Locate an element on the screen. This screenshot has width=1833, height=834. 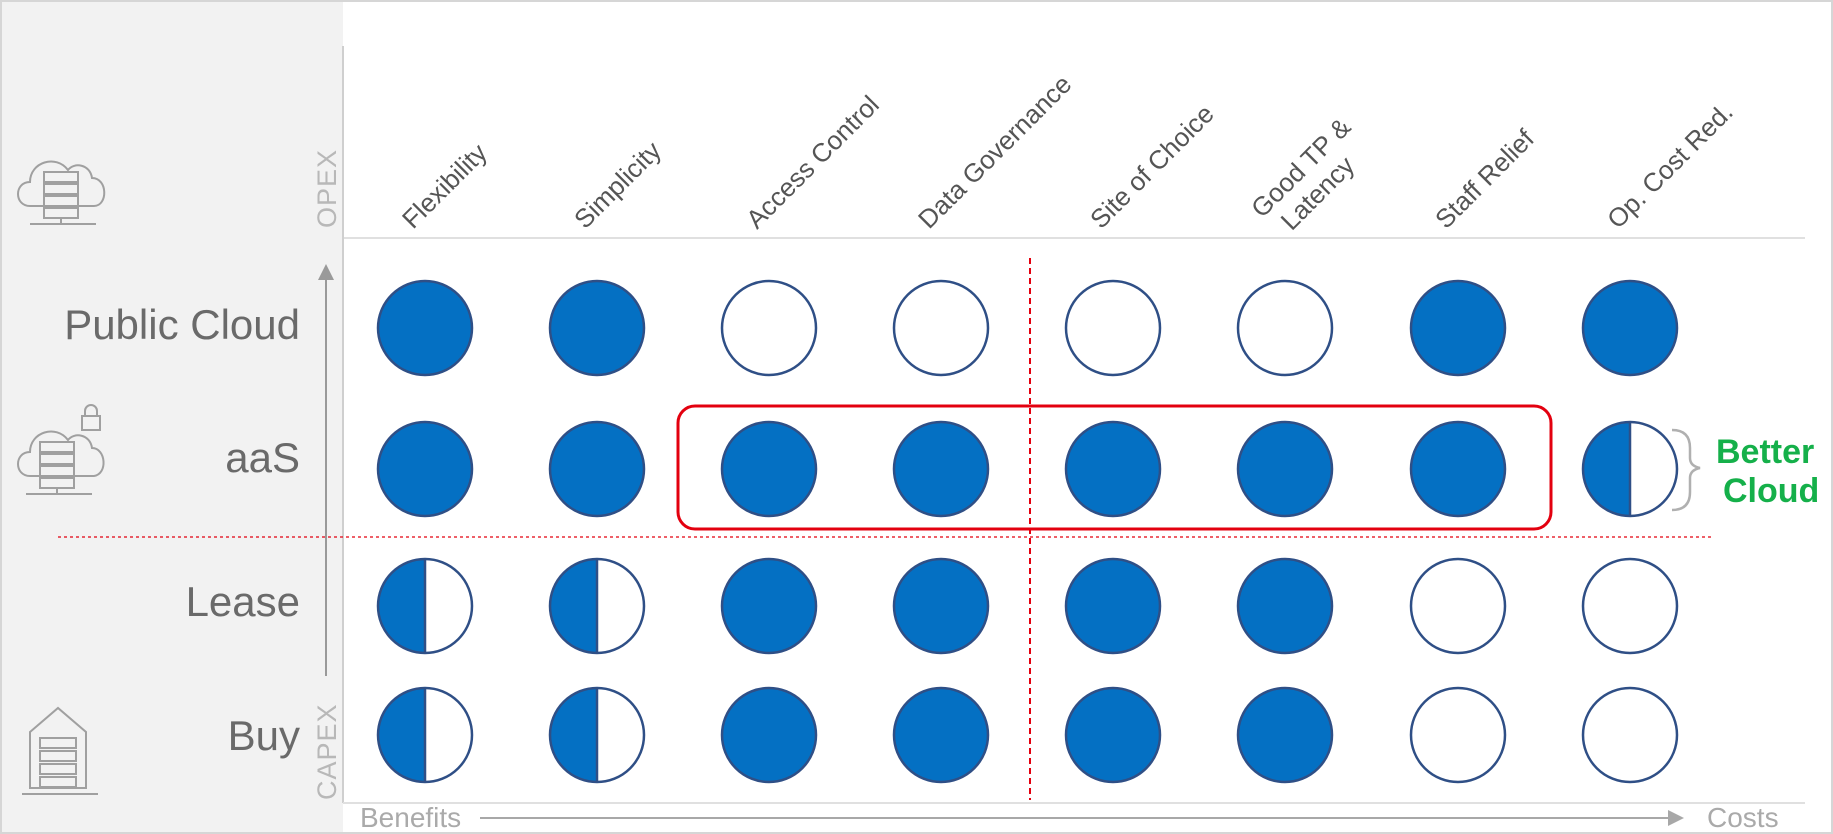
row-header-2: aaS is located at coordinates (262, 457).